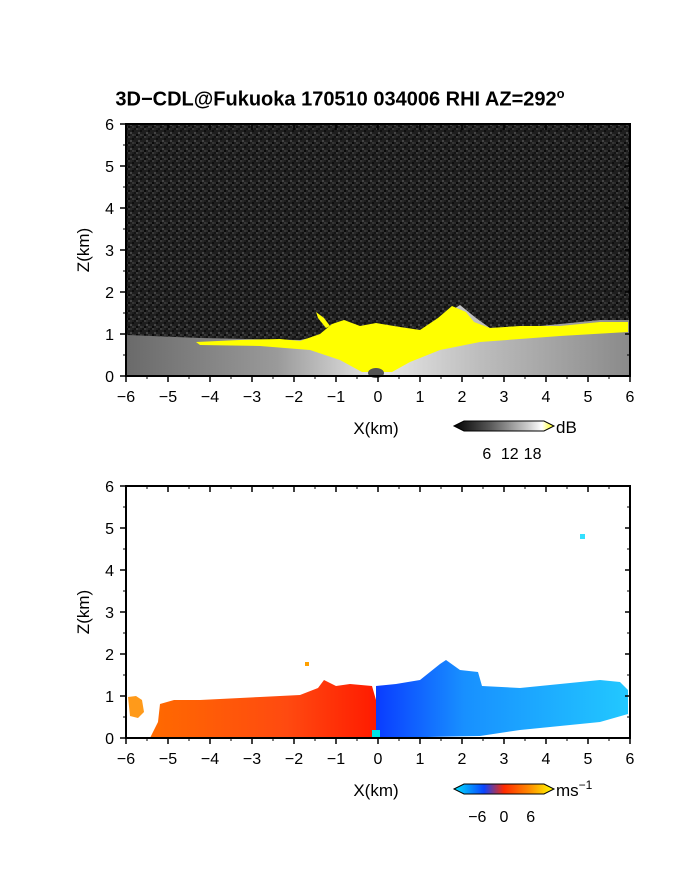 The image size is (680, 880). I want to click on velocity-y-tick-label: 3, so click(109, 613).